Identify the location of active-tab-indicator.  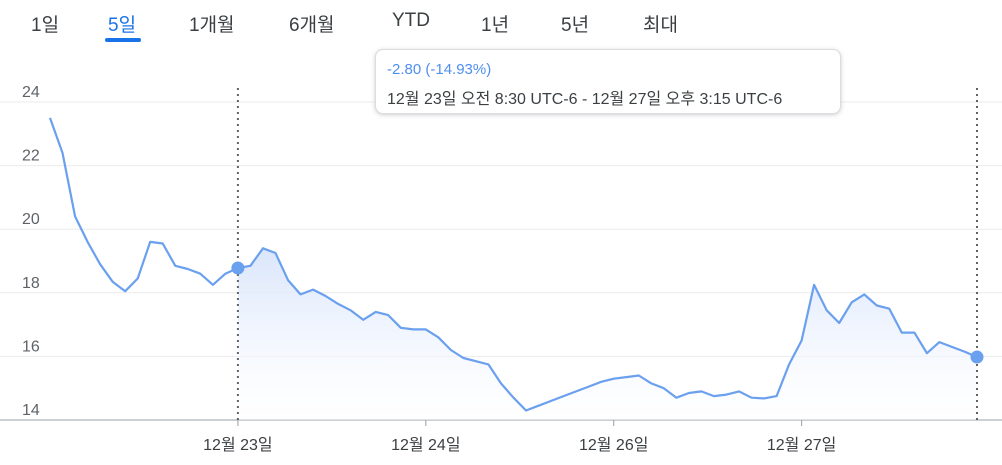
(123, 40).